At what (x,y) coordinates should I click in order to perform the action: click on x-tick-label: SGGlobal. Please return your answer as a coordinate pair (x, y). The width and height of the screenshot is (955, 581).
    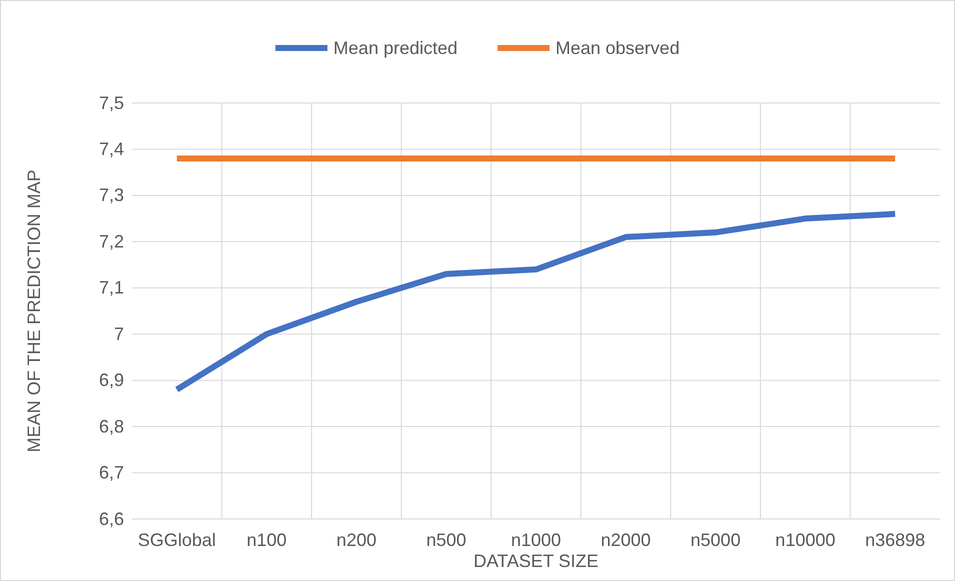
    Looking at the image, I should click on (177, 540).